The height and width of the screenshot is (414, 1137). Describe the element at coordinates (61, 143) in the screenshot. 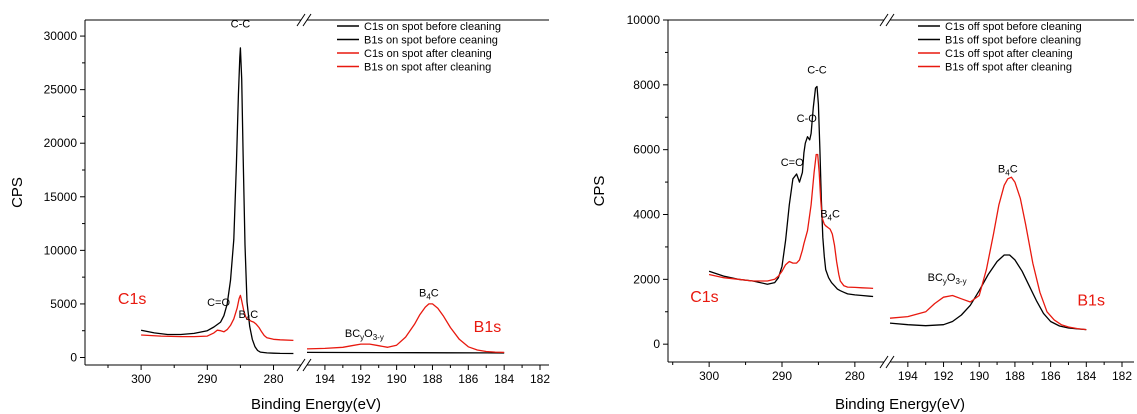

I see `y-tick-label: 20000` at that location.